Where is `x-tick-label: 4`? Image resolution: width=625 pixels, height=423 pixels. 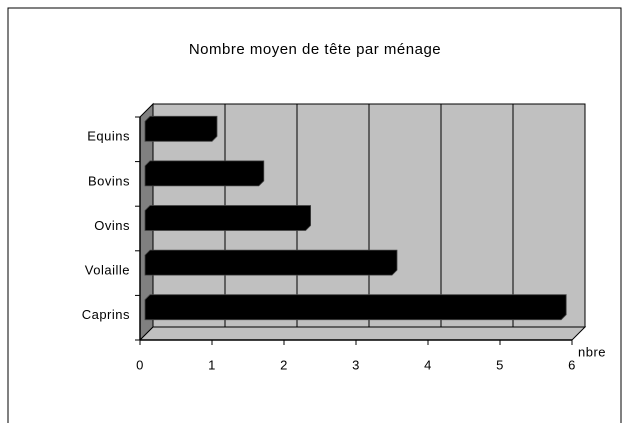 x-tick-label: 4 is located at coordinates (428, 364).